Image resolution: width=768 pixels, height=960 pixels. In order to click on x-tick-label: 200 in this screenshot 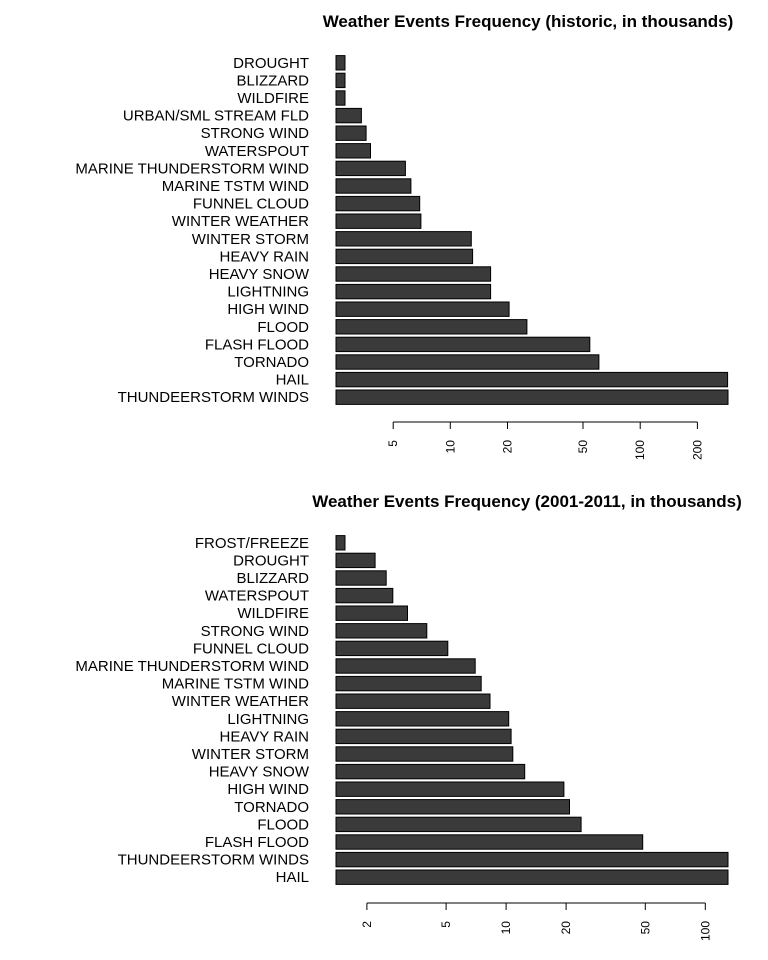, I will do `click(697, 450)`.